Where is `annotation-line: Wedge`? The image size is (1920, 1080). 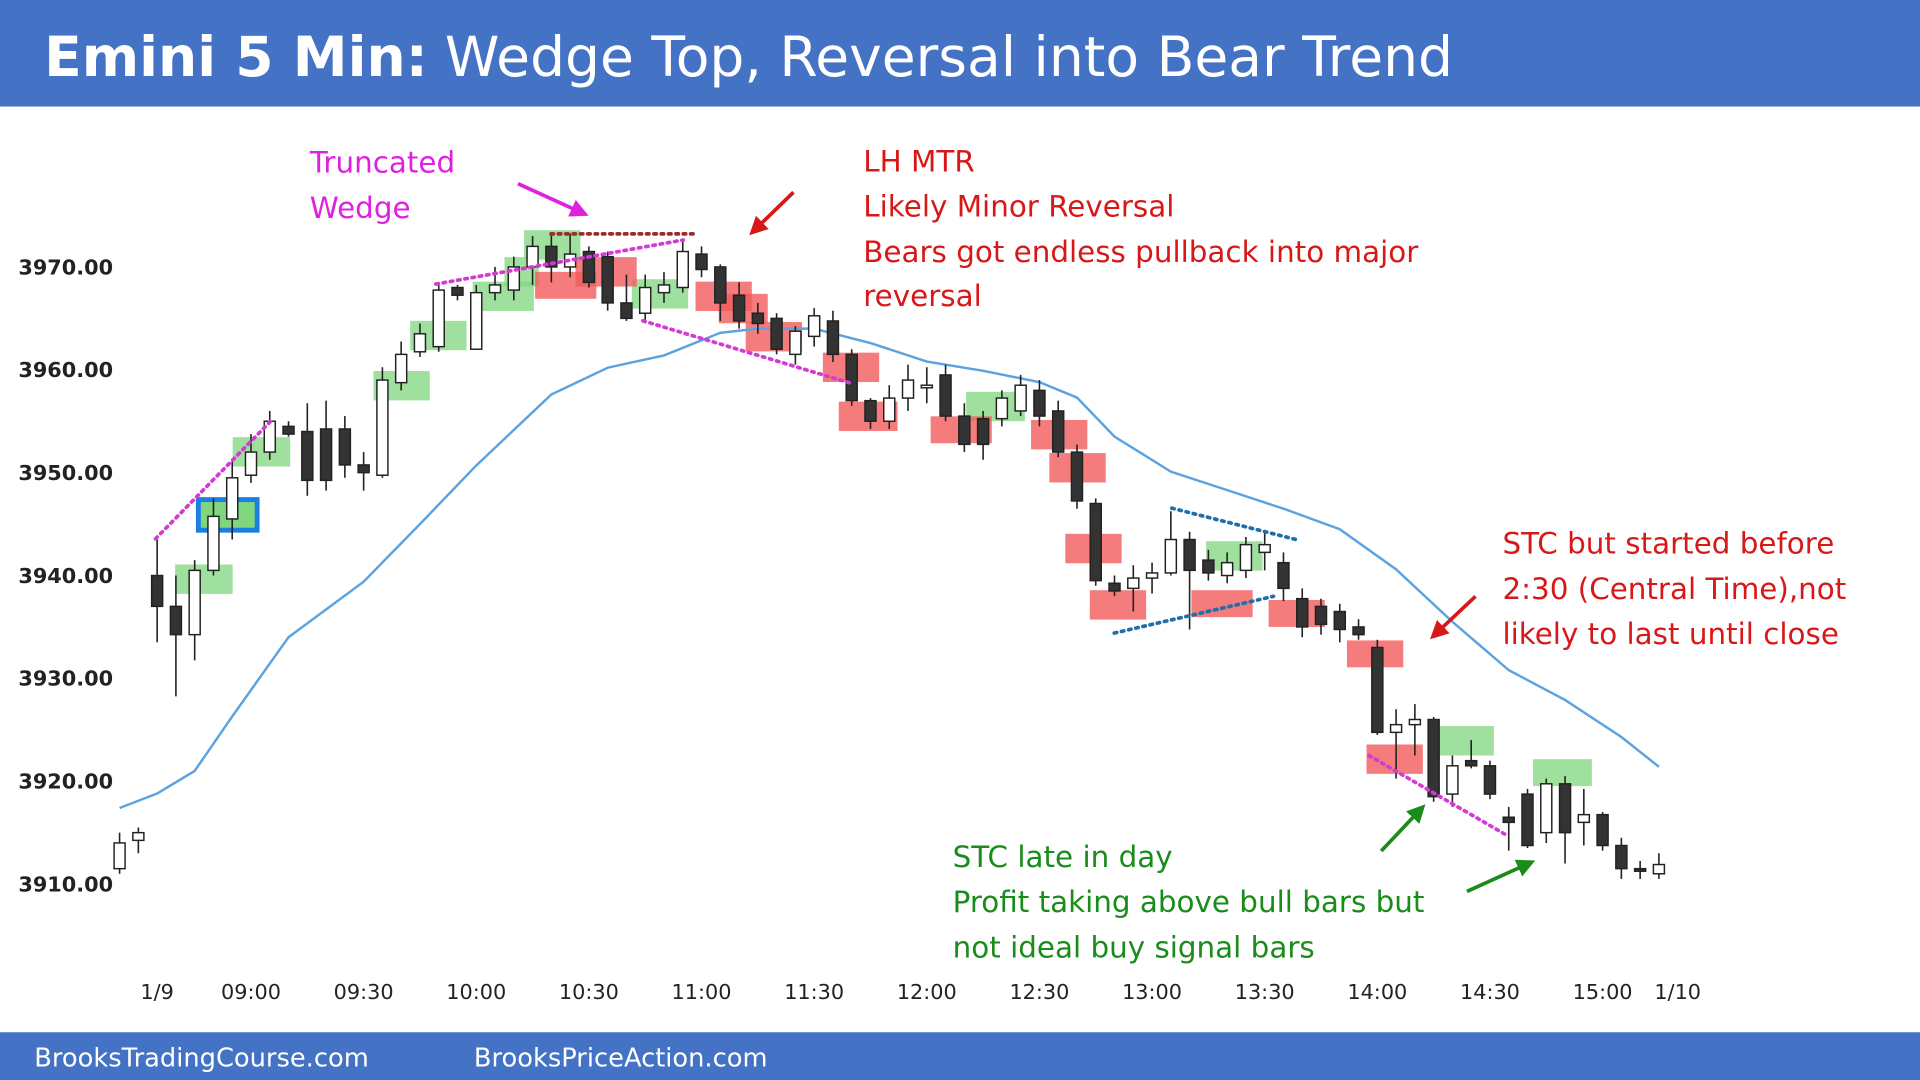 annotation-line: Wedge is located at coordinates (360, 208).